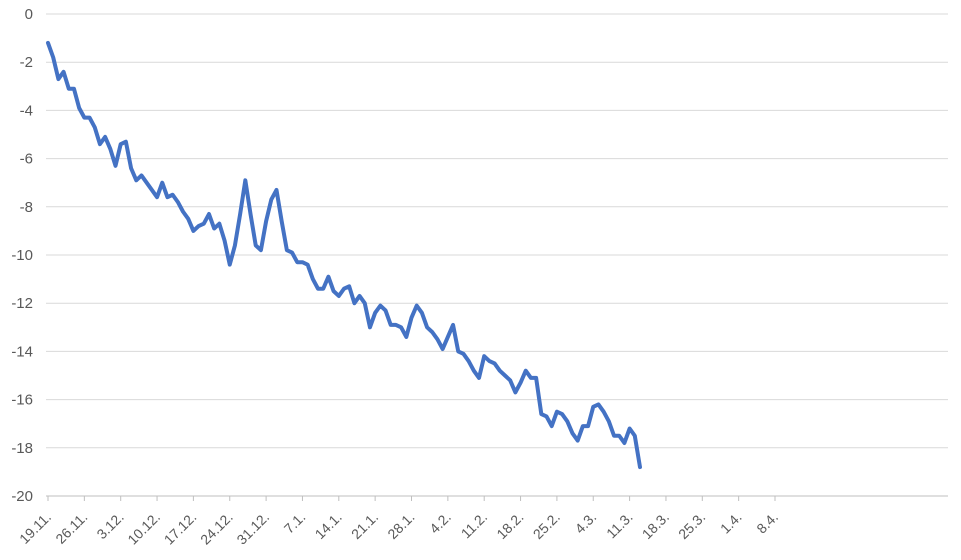  Describe the element at coordinates (655, 525) in the screenshot. I see `x-tick-label: 18.3.` at that location.